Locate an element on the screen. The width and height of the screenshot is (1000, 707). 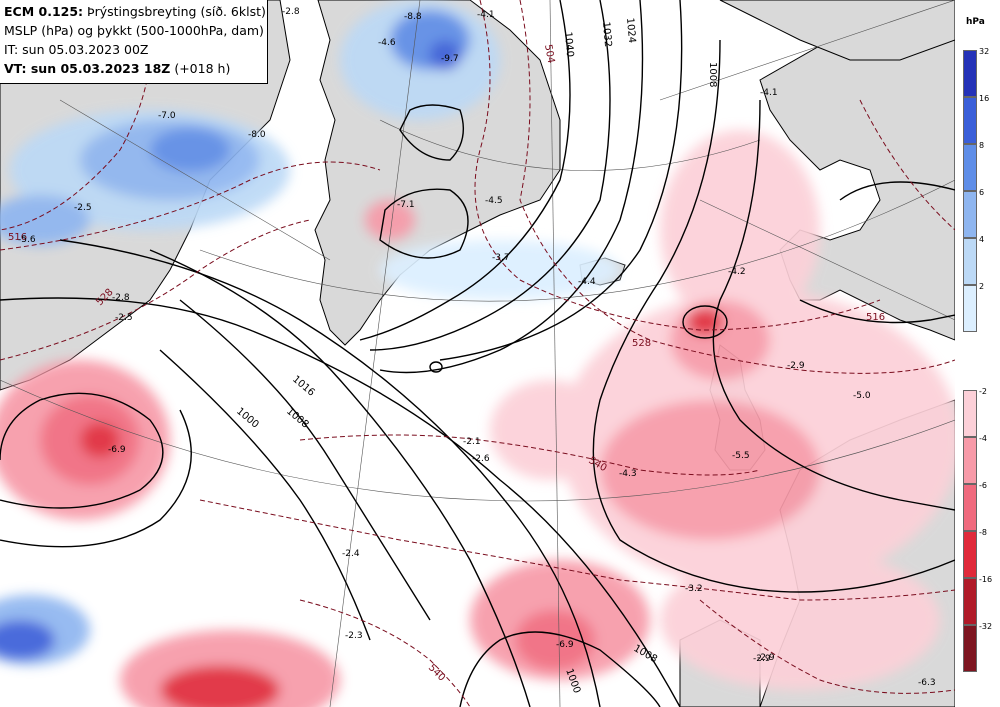
legend-negative-label-0: -2 is located at coordinates (983, 391).